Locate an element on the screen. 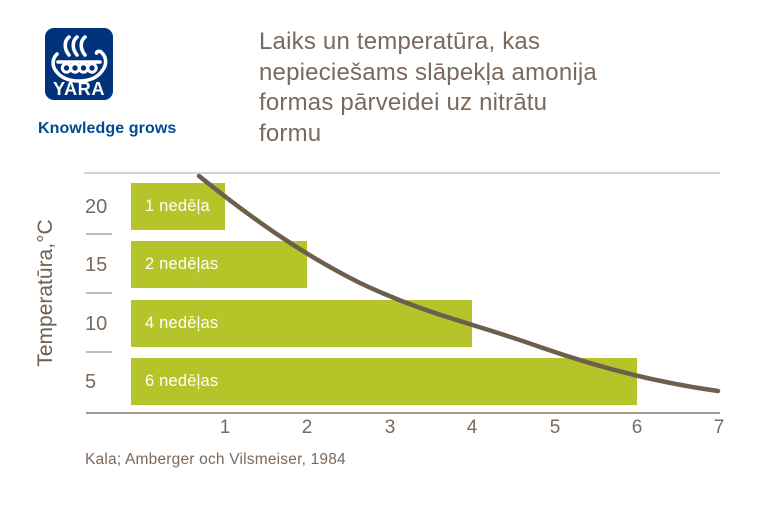 The image size is (760, 506). bar-10c-4-weeks: 4 nedēļas is located at coordinates (301, 323).